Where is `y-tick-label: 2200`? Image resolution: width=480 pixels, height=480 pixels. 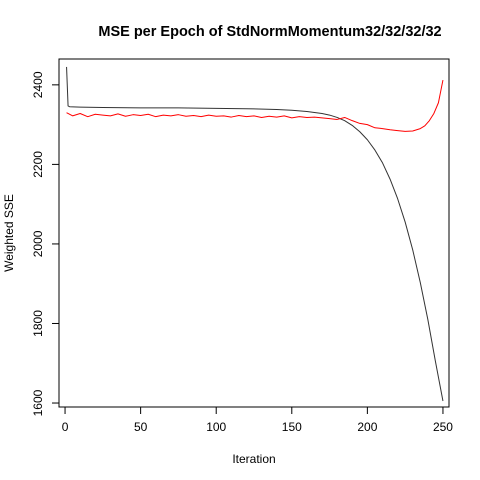
y-tick-label: 2200 is located at coordinates (38, 164).